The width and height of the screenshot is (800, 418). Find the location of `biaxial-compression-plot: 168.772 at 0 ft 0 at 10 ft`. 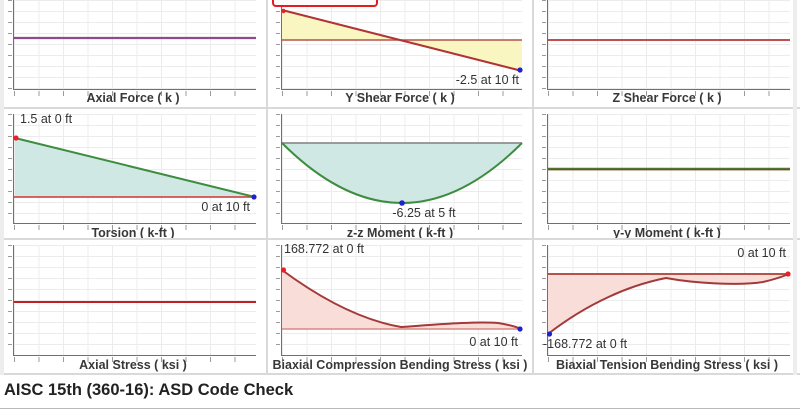

biaxial-compression-plot: 168.772 at 0 ft 0 at 10 ft is located at coordinates (399, 302).